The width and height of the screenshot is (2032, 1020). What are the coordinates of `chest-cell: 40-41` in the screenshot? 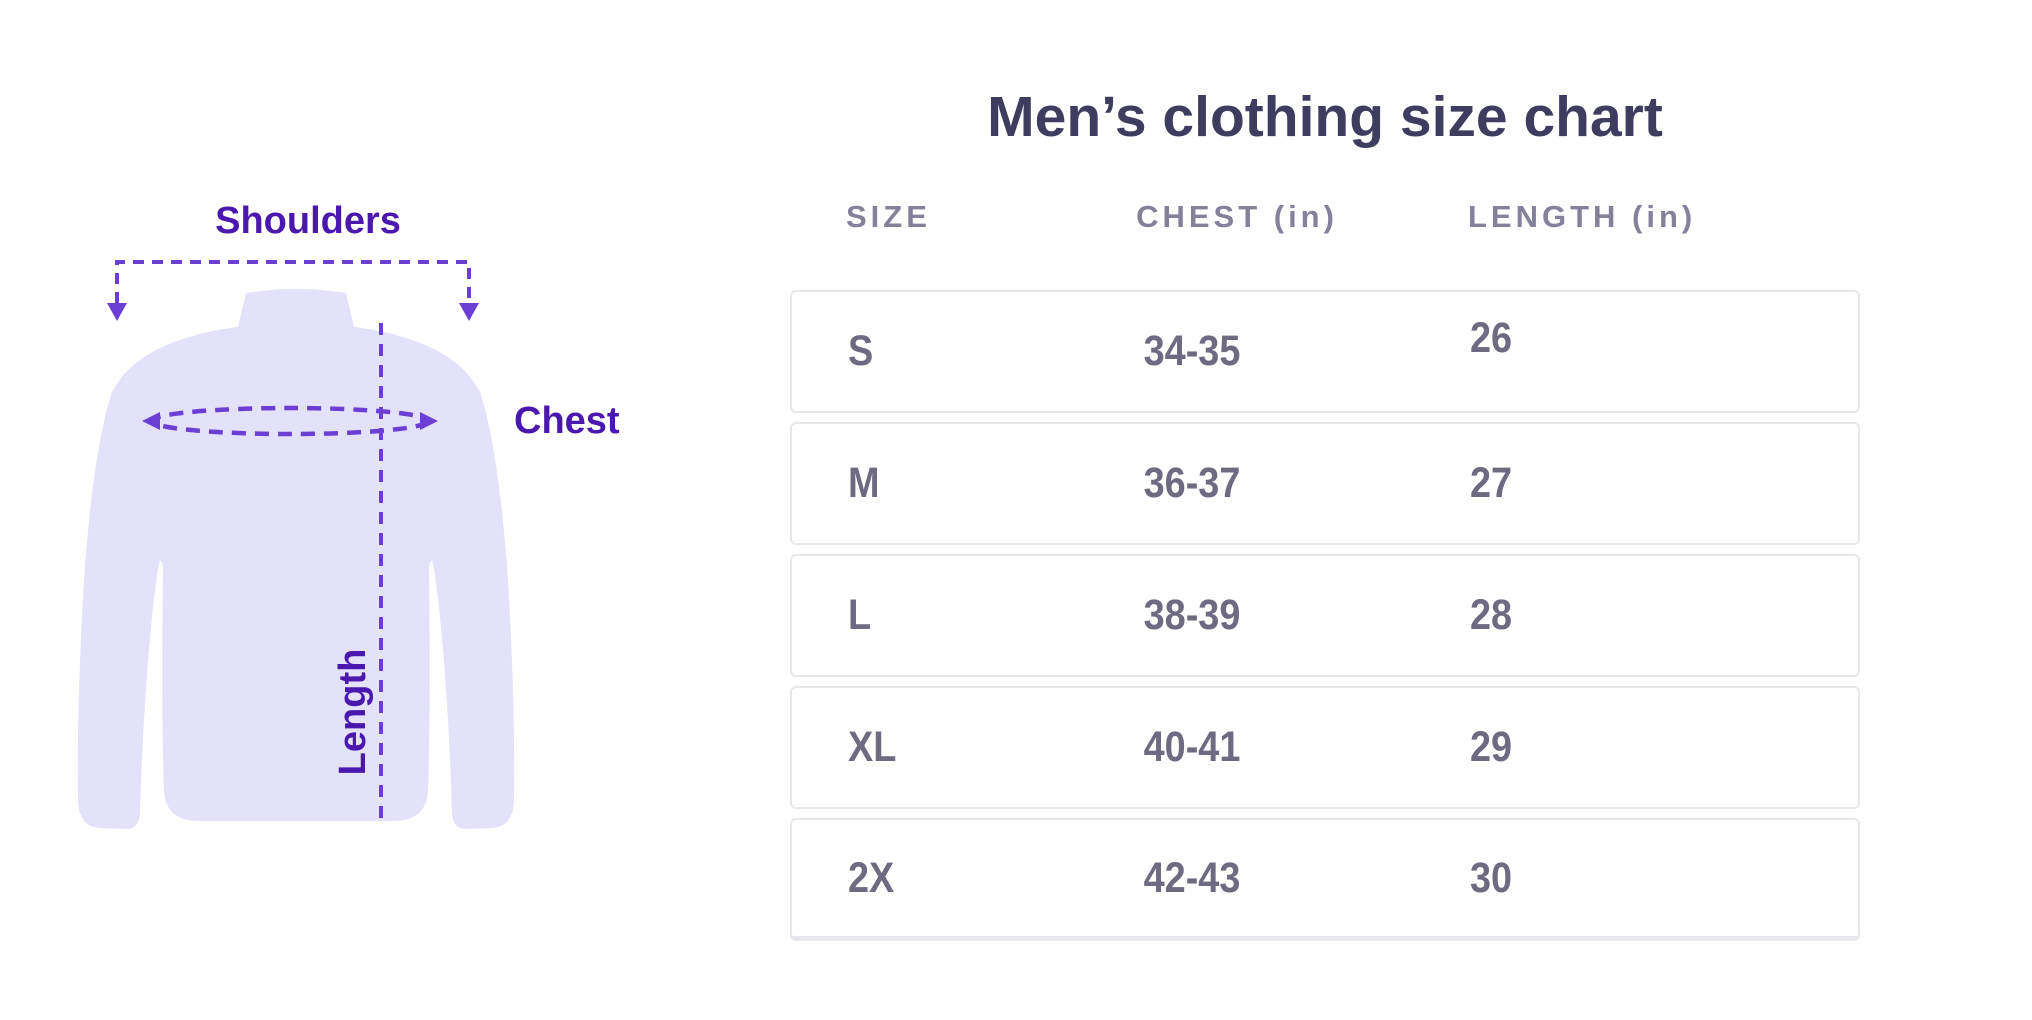 It's located at (1192, 747).